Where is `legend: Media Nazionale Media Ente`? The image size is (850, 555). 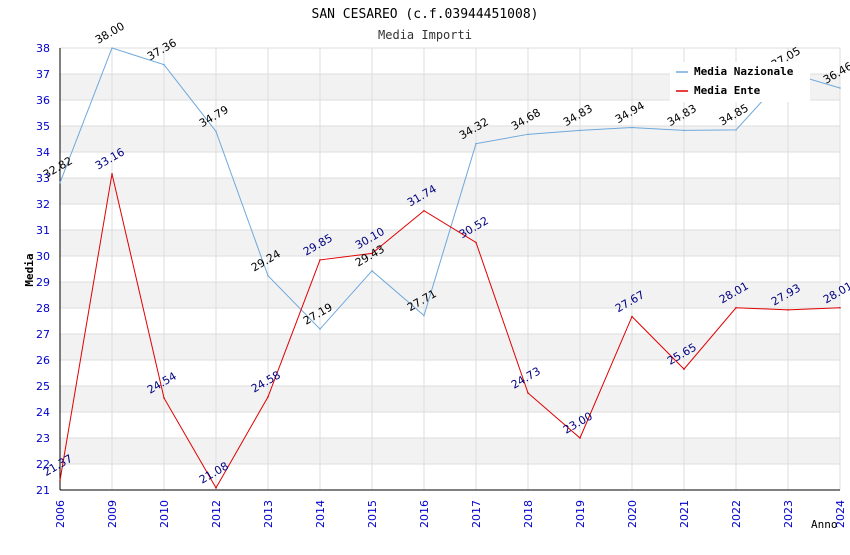
legend: Media Nazionale Media Ente is located at coordinates (740, 82).